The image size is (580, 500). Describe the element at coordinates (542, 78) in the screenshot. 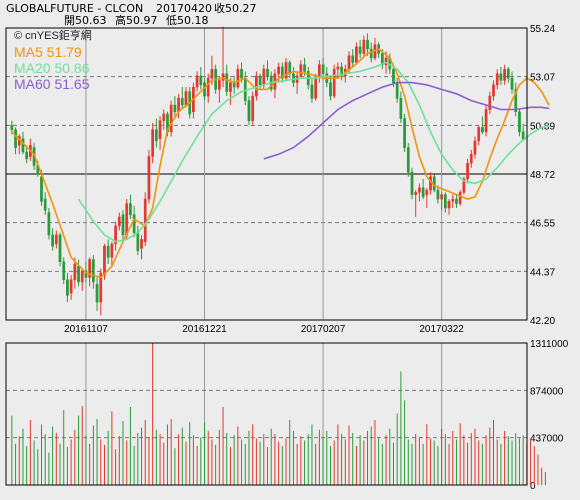

I see `price-tick-label: 53.07` at that location.